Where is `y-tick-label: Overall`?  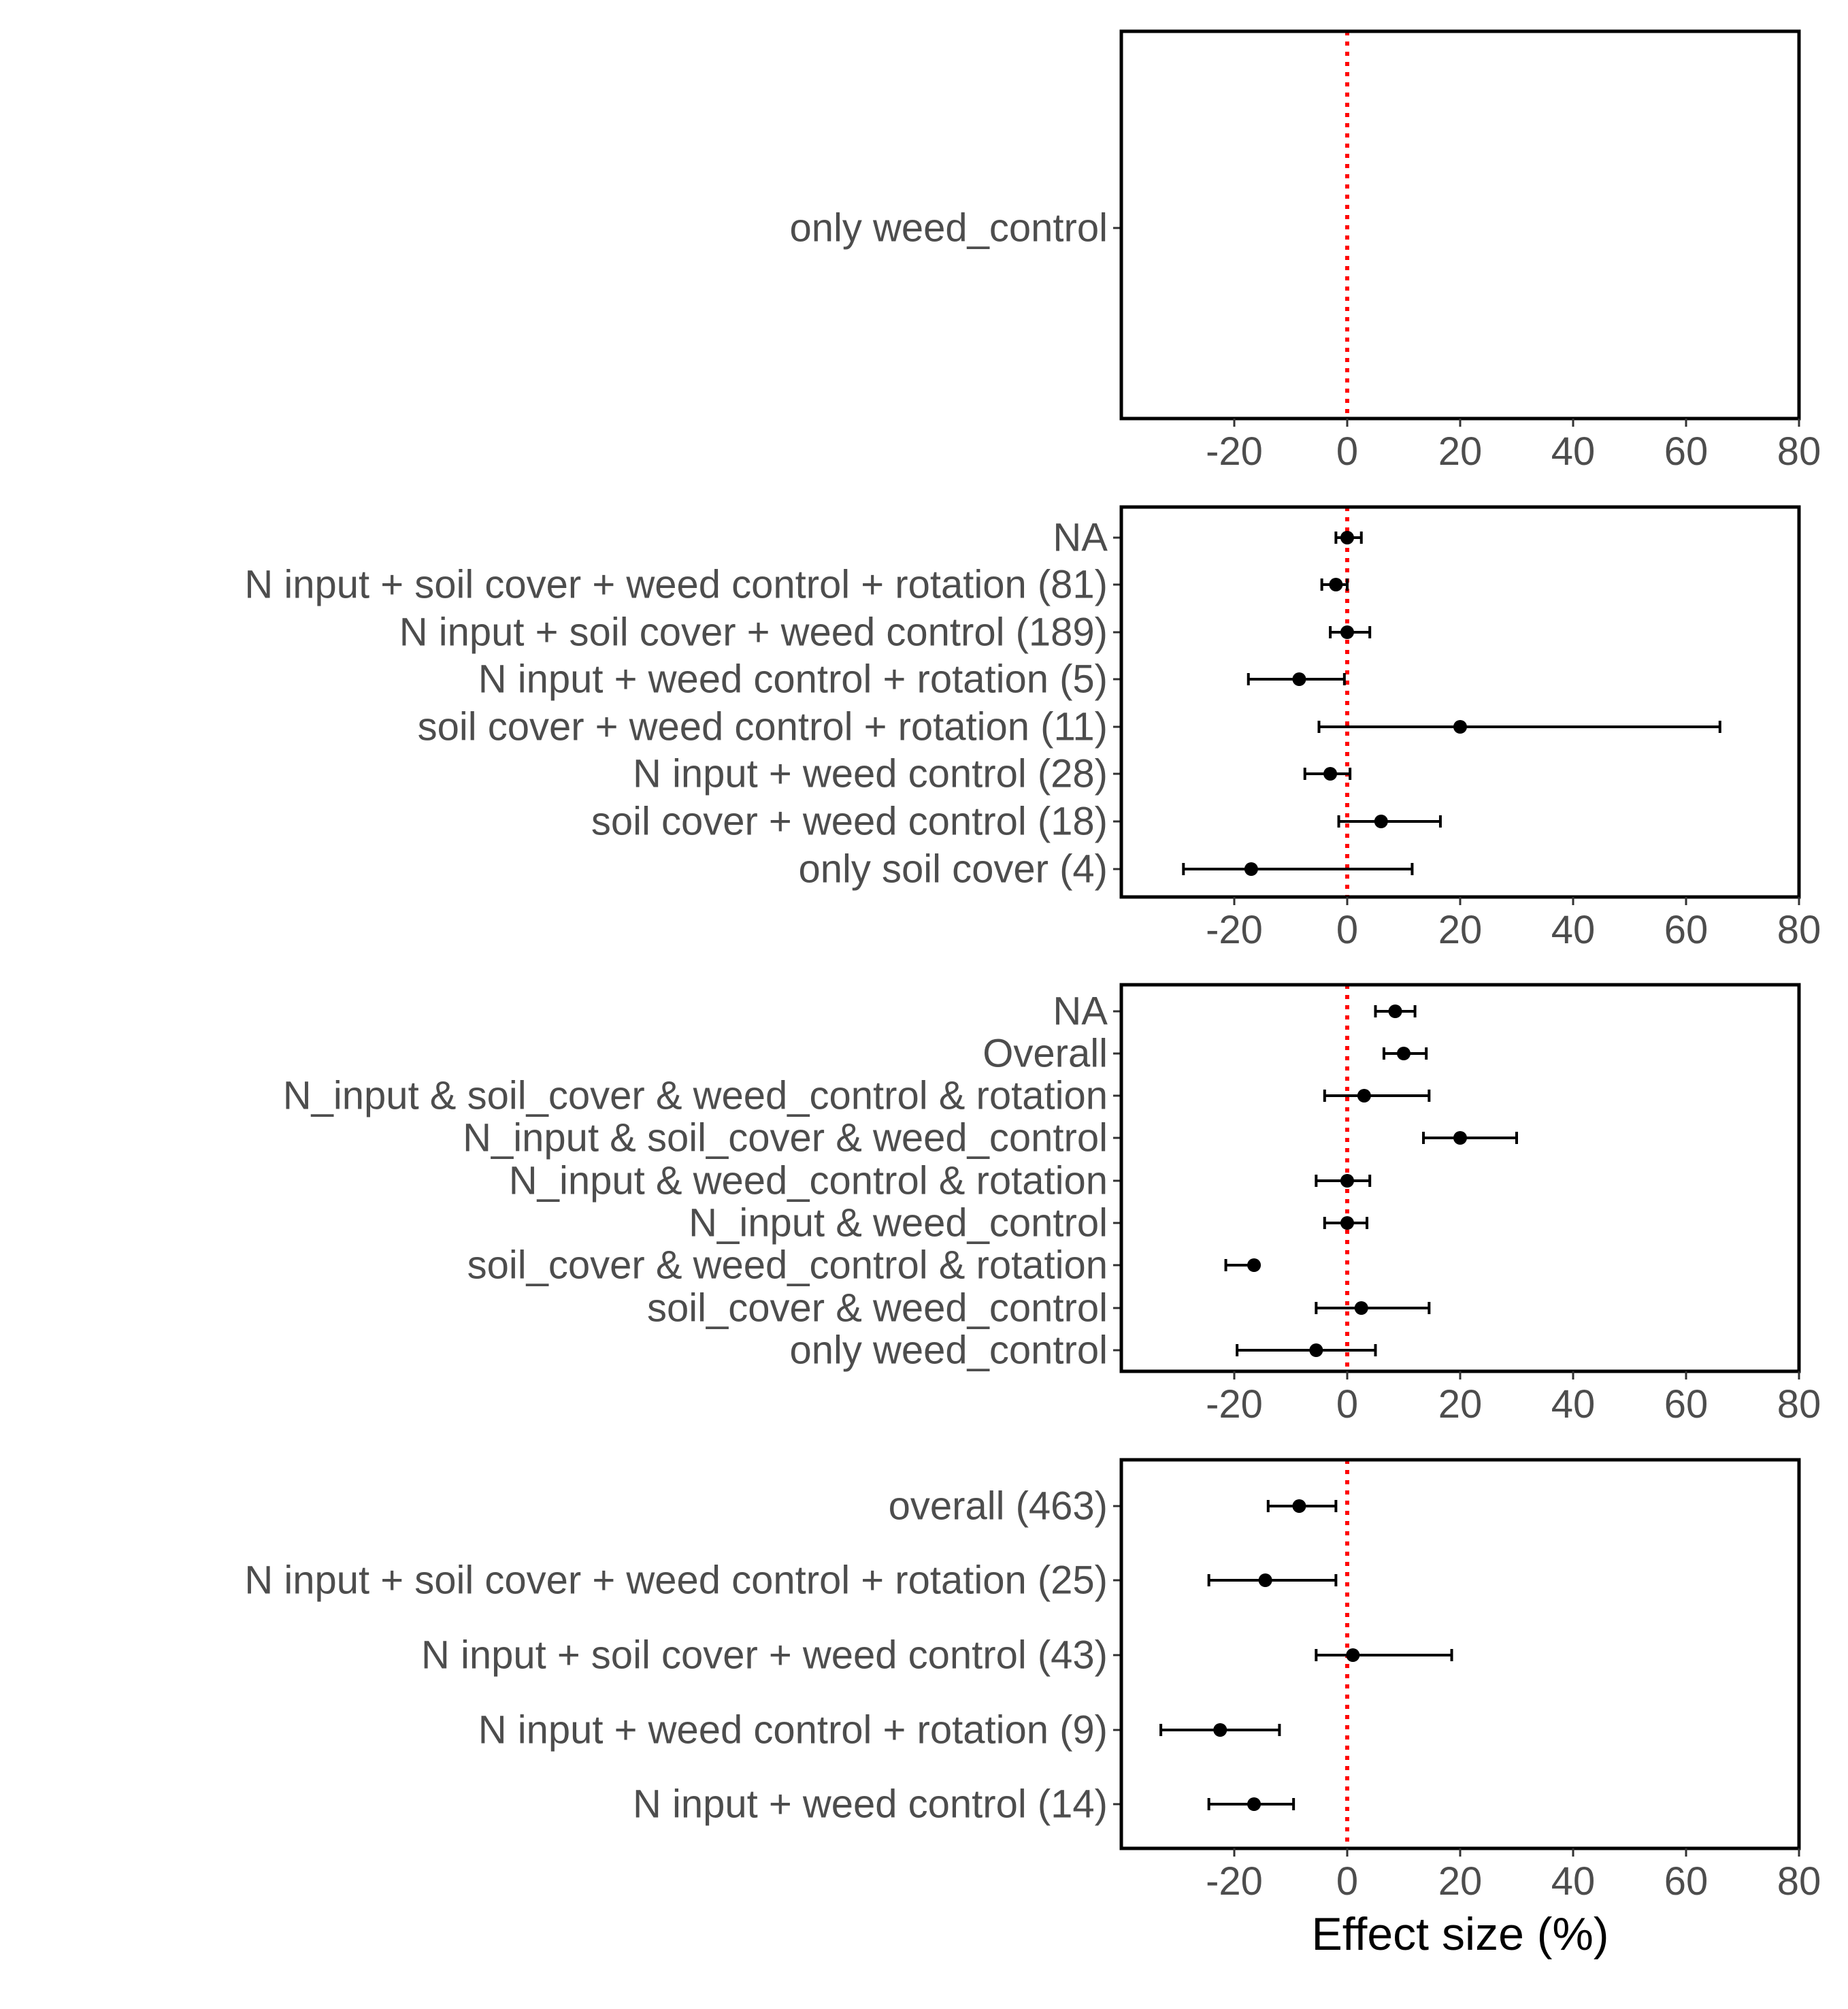
y-tick-label: Overall is located at coordinates (1045, 1054).